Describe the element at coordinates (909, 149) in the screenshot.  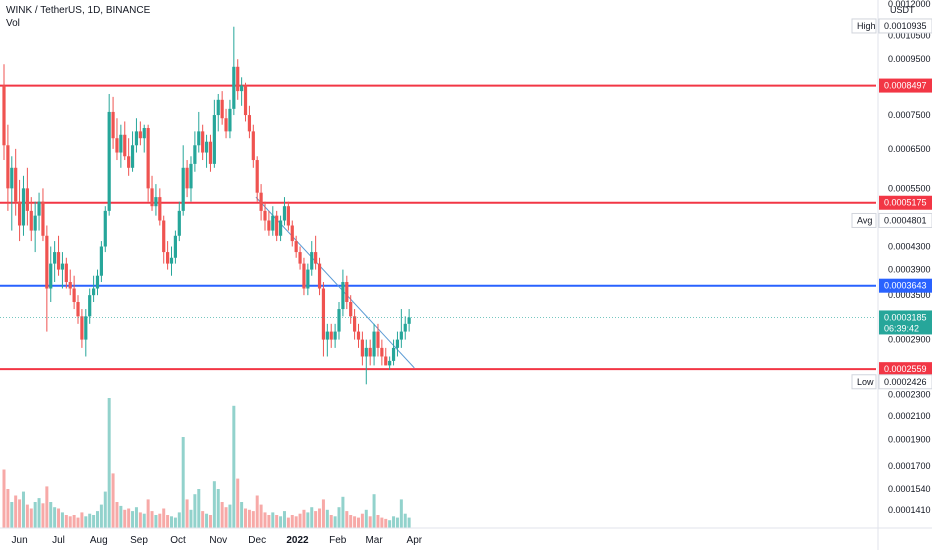
I see `price-tick-label: 0.0006500` at that location.